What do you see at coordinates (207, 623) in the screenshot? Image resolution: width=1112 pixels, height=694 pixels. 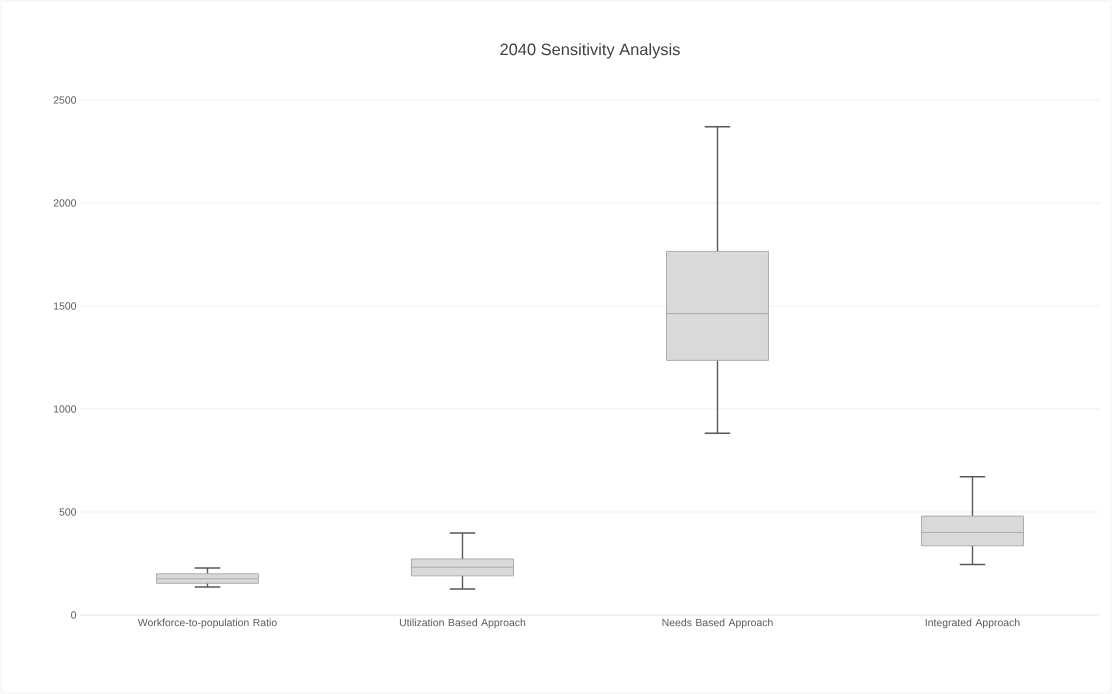 I see `x-tick-label: Workforce-to-population Ratio` at bounding box center [207, 623].